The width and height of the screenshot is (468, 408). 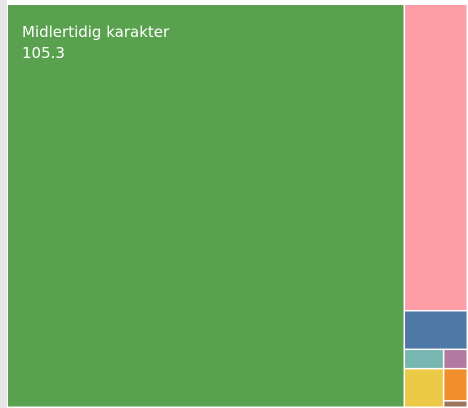 What do you see at coordinates (3, 204) in the screenshot?
I see `side-strip` at bounding box center [3, 204].